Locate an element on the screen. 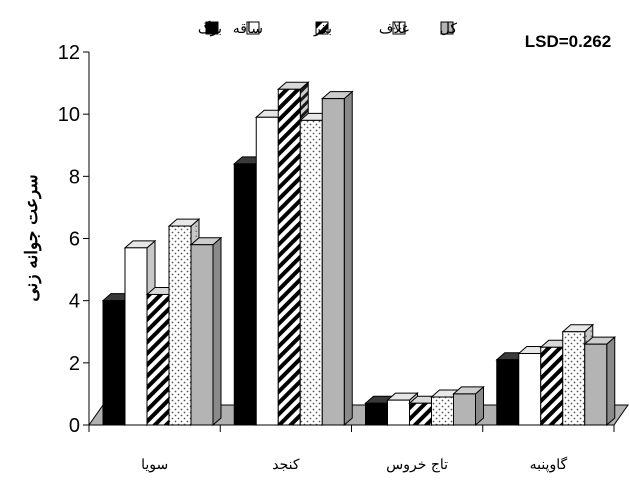  legend-item: ساقه is located at coordinates (248, 29).